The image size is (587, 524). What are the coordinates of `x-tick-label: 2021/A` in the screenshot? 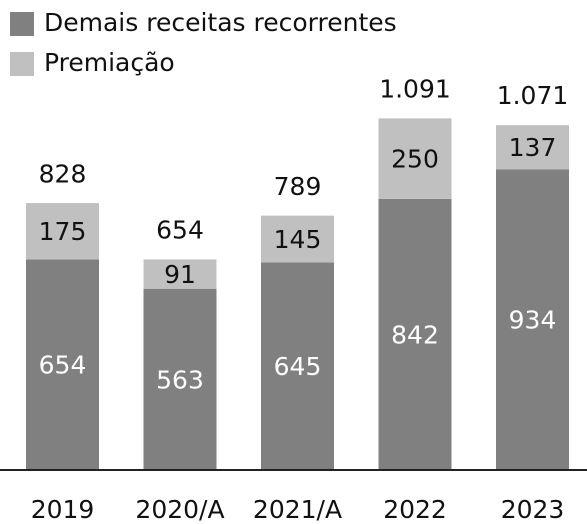 It's located at (297, 509).